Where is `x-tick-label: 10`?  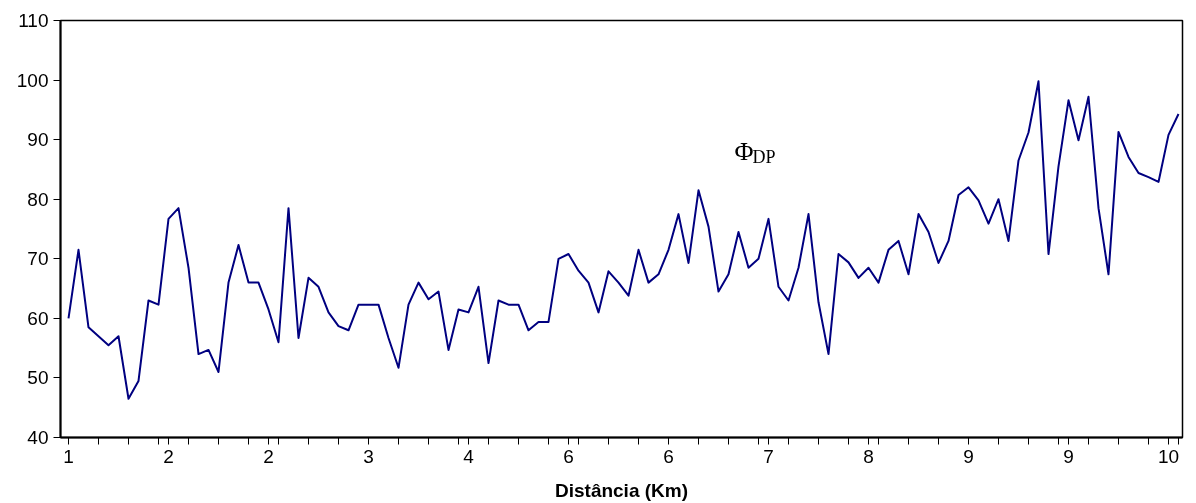 x-tick-label: 10 is located at coordinates (1168, 456).